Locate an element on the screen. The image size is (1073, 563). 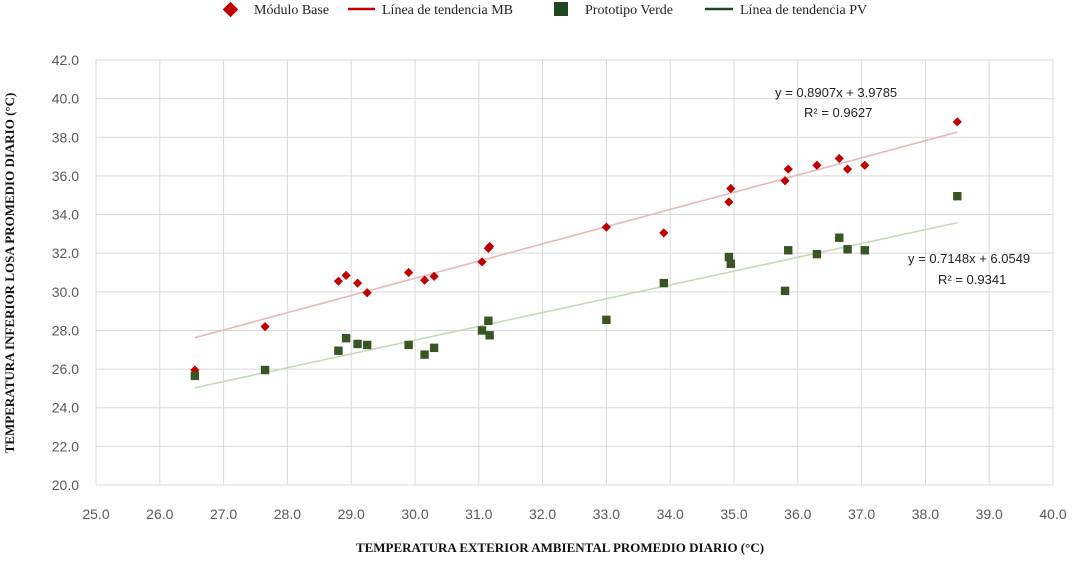
x-tick-label: 38.0 is located at coordinates (925, 514).